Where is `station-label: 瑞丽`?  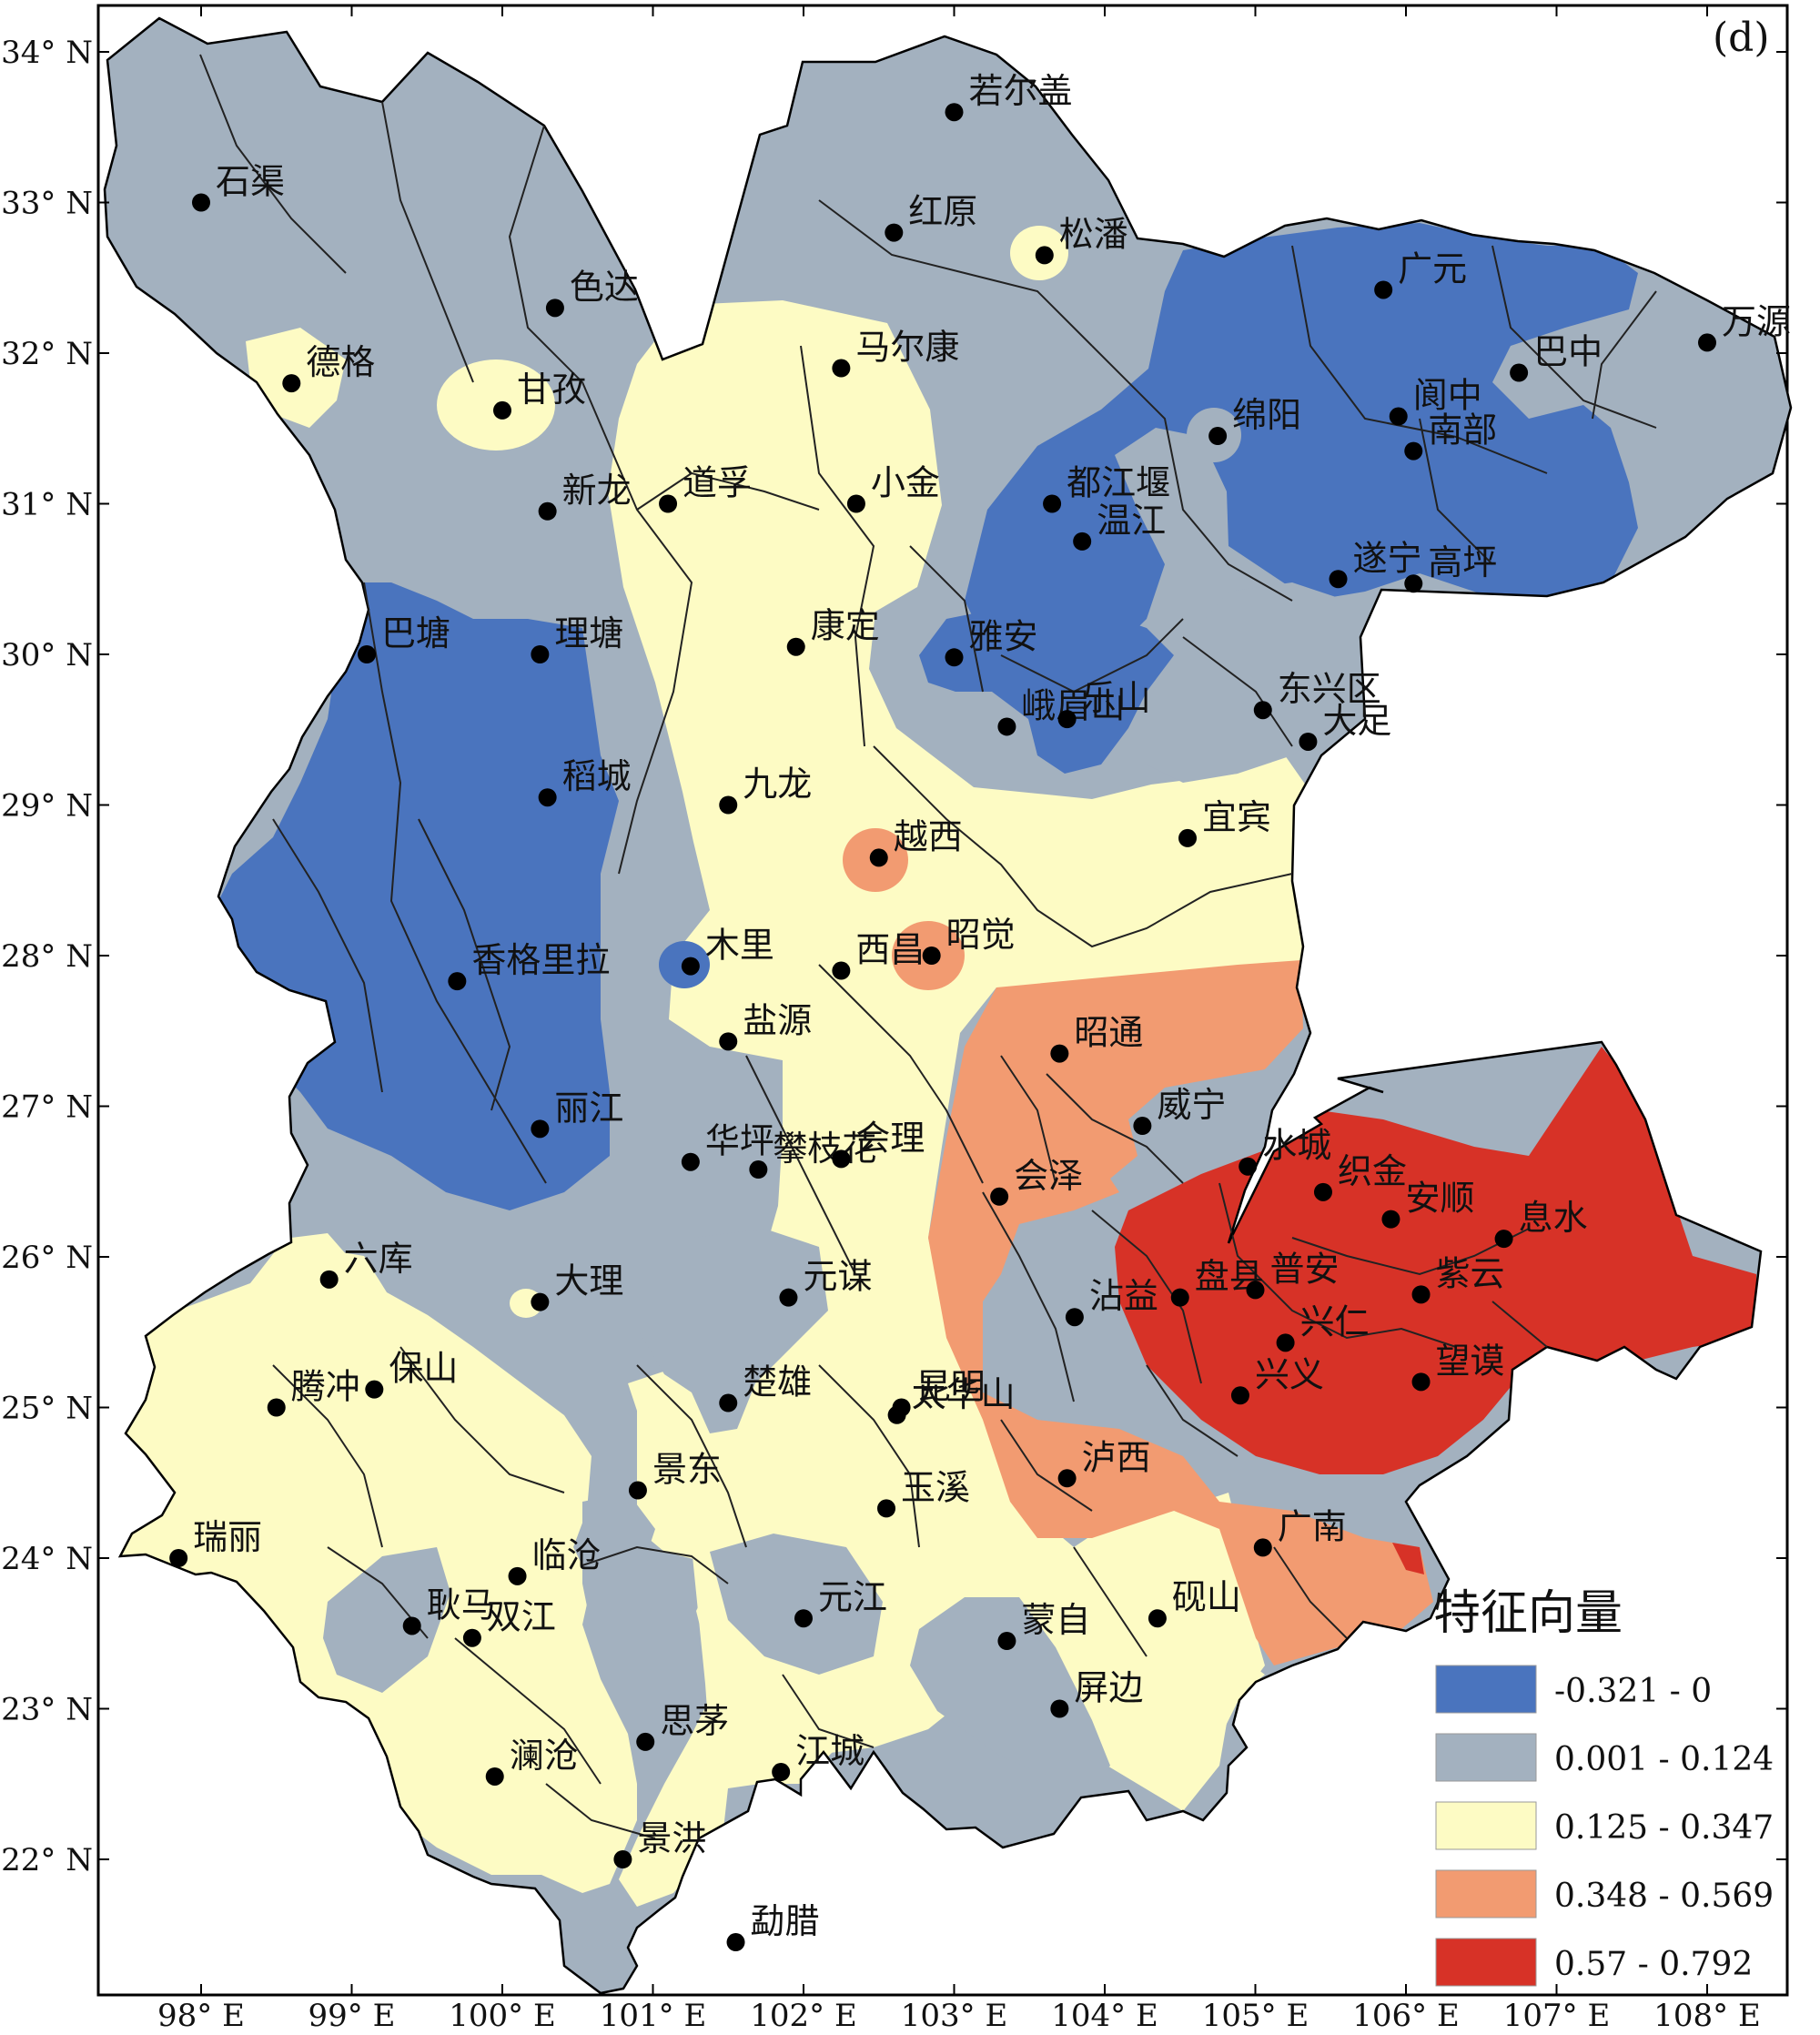 station-label: 瑞丽 is located at coordinates (228, 1537).